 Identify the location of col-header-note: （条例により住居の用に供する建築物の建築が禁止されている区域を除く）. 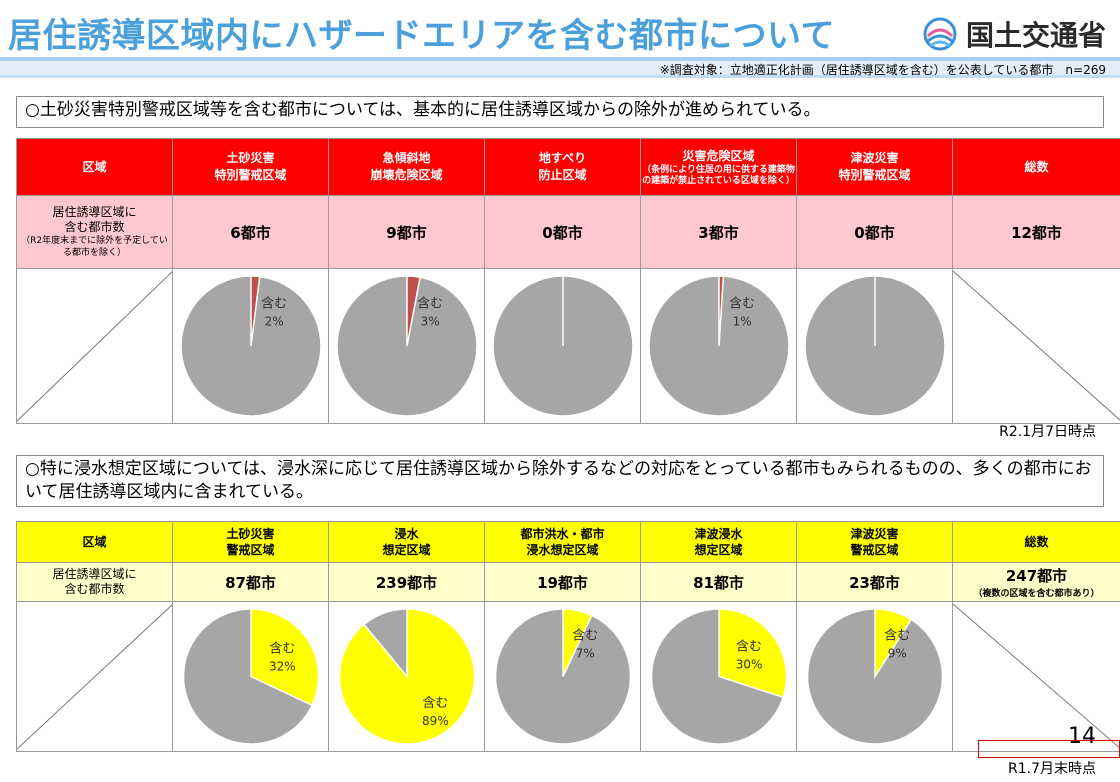
(718, 175).